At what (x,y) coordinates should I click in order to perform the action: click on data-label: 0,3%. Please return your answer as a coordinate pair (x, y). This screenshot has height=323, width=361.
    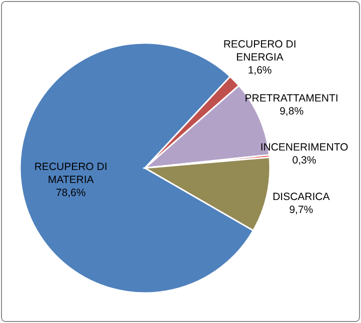
    Looking at the image, I should click on (304, 160).